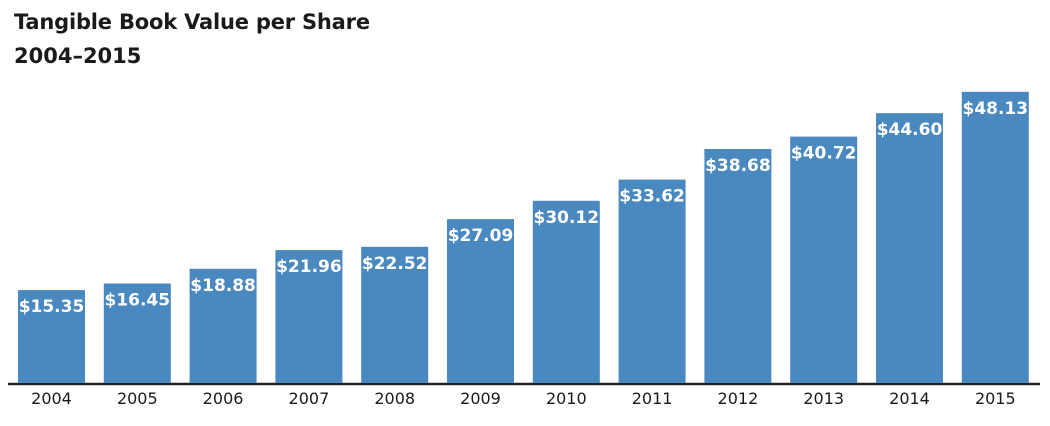 This screenshot has width=1050, height=426. I want to click on data-label-2013: $40.72, so click(824, 154).